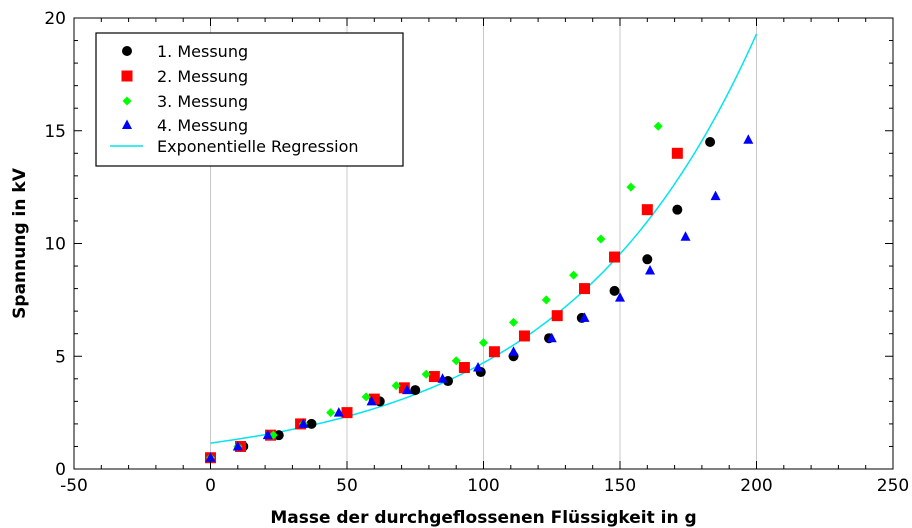 The image size is (912, 528). What do you see at coordinates (60, 357) in the screenshot?
I see `y-tick-label: 5` at bounding box center [60, 357].